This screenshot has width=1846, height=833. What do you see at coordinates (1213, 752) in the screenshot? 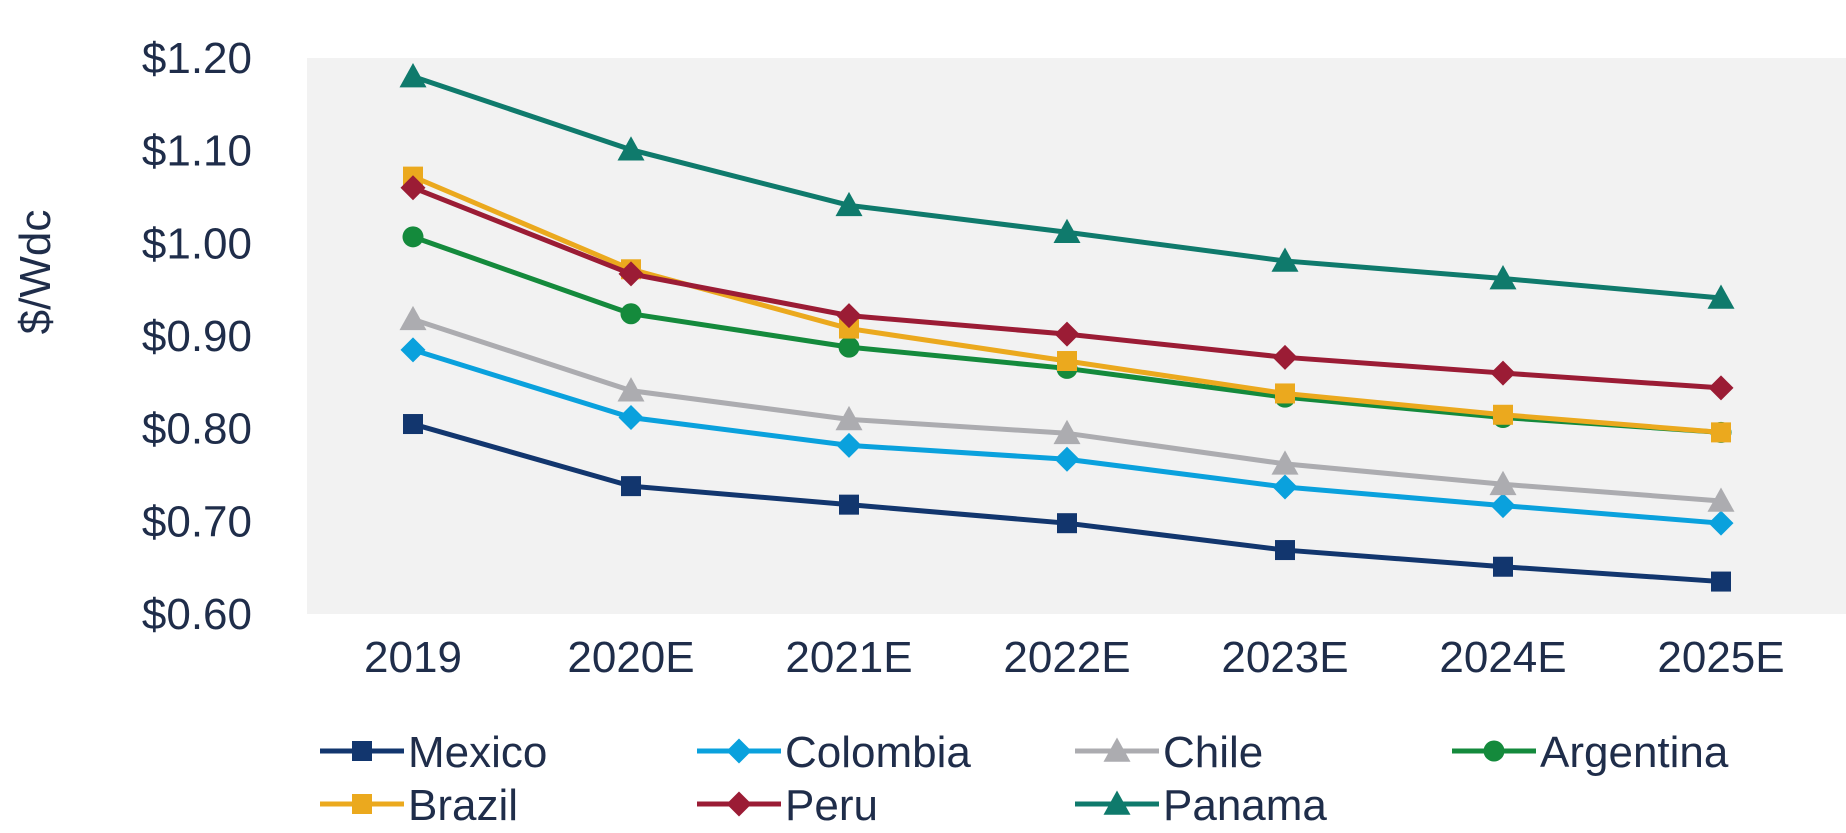
I see `legend-label: Chile` at bounding box center [1213, 752].